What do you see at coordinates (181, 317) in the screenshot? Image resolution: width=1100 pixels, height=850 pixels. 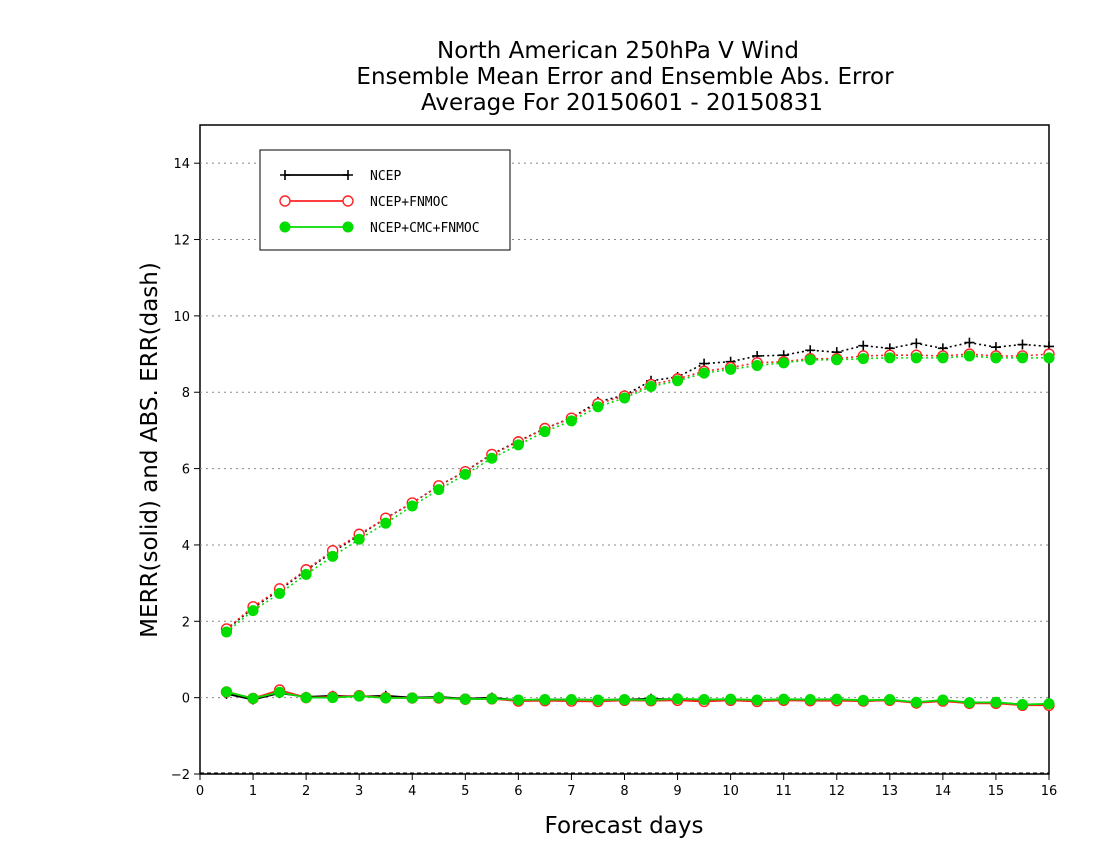 I see `y-tick-label: 10` at bounding box center [181, 317].